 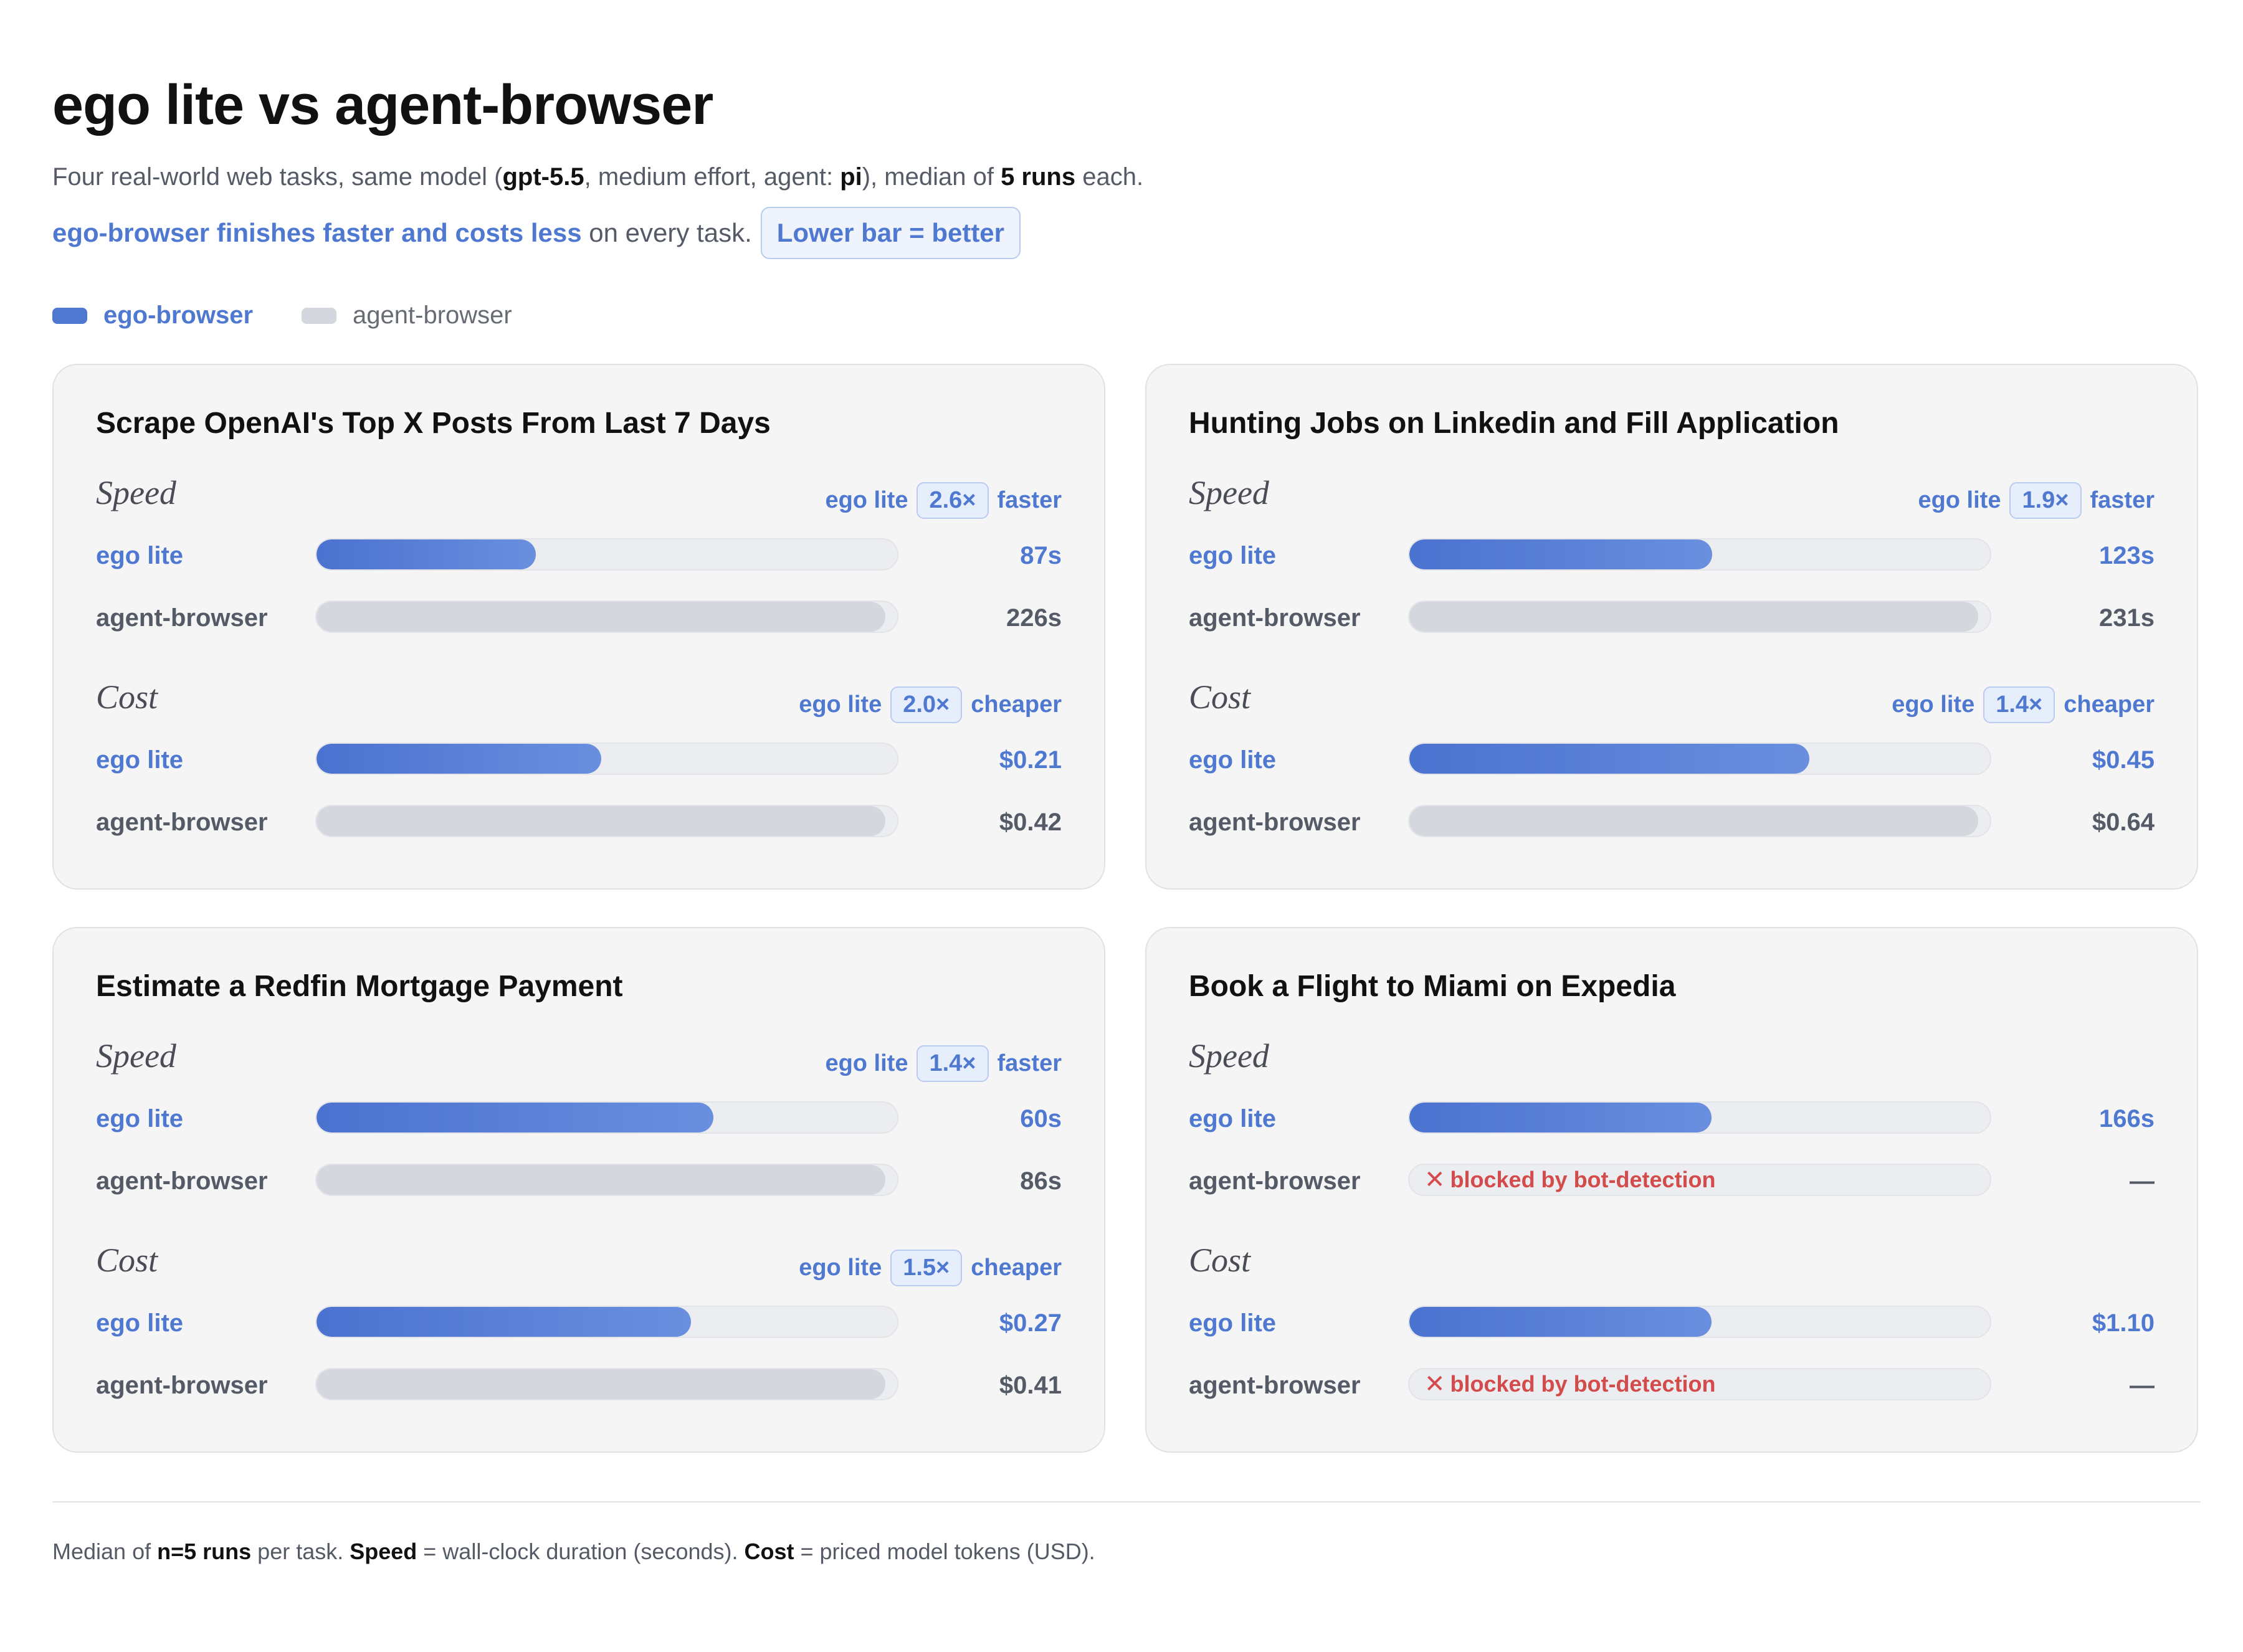 What do you see at coordinates (543, 177) in the screenshot?
I see `model-name: gpt-5.5` at bounding box center [543, 177].